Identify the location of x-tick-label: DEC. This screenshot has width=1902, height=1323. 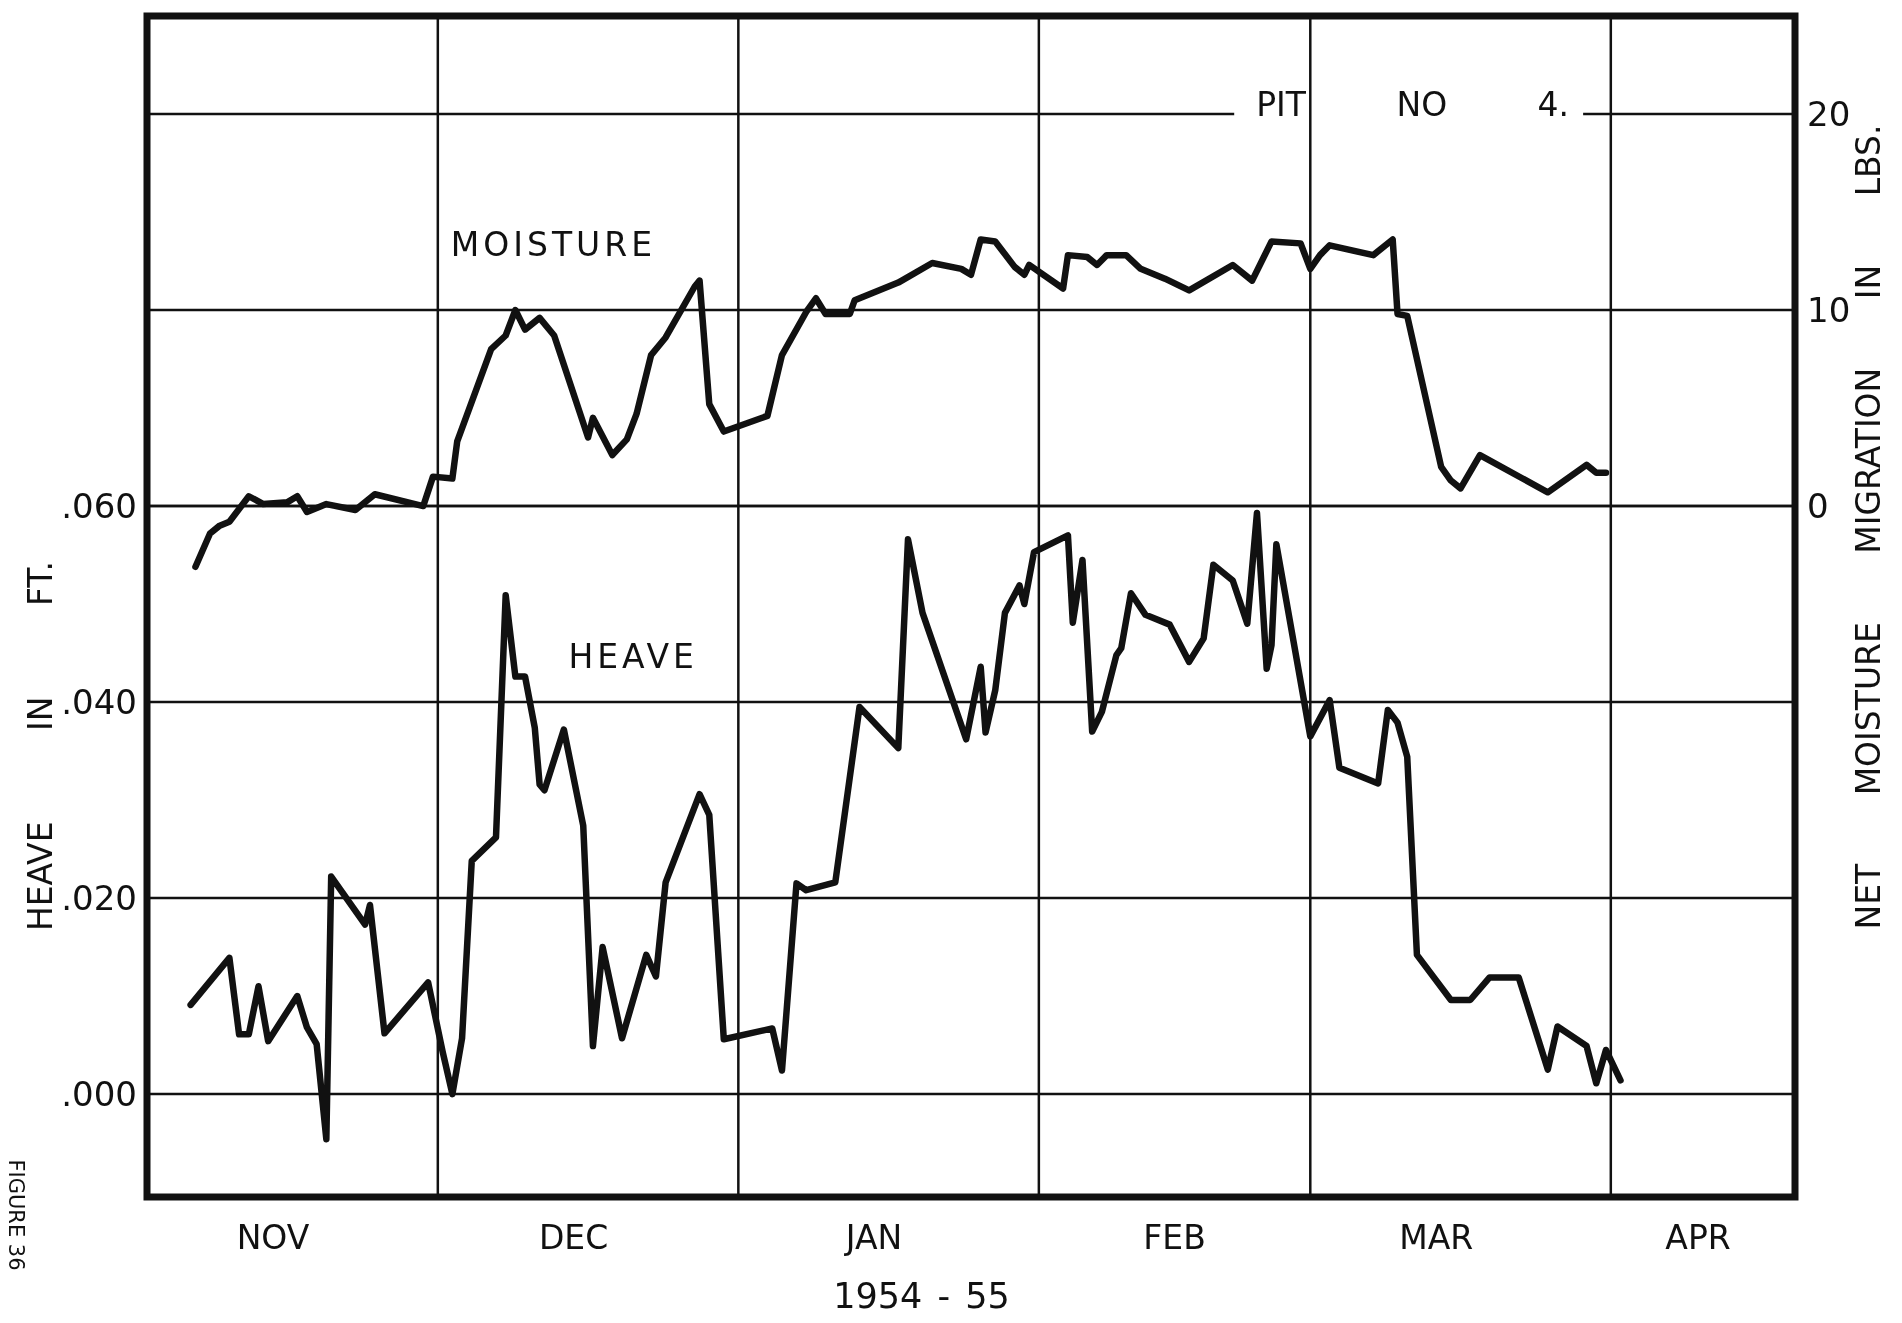
(573, 1237).